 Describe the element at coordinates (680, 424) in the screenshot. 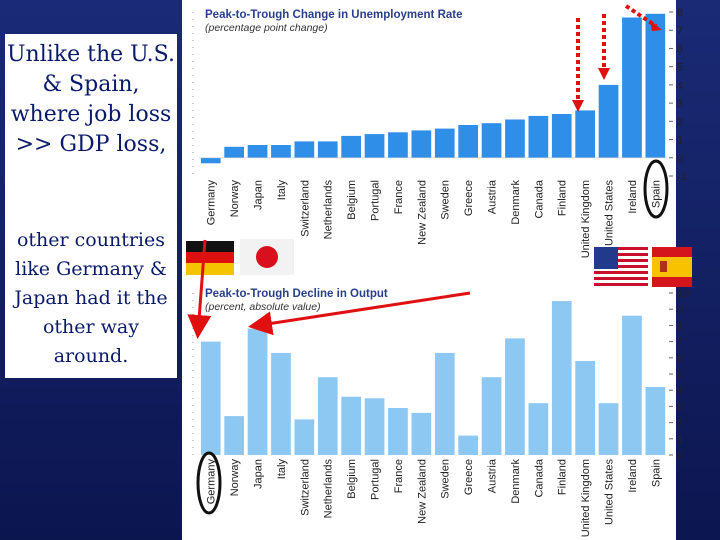

I see `c2-tick-label: 2` at that location.